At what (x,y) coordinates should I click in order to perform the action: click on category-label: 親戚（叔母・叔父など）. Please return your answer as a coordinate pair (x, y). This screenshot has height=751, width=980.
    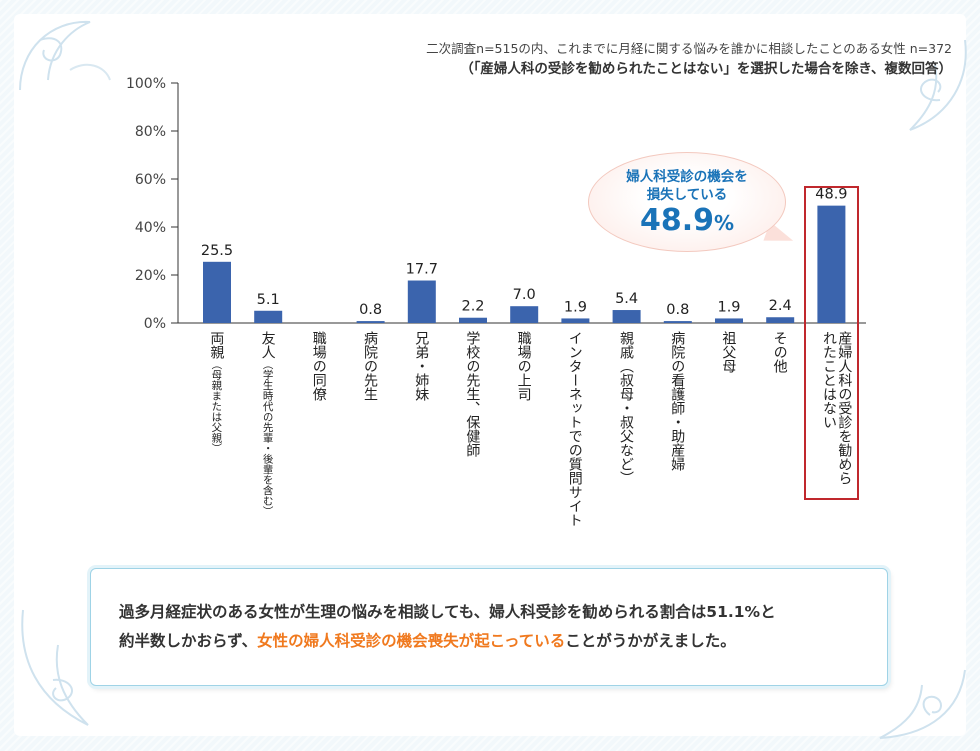
    Looking at the image, I should click on (625, 408).